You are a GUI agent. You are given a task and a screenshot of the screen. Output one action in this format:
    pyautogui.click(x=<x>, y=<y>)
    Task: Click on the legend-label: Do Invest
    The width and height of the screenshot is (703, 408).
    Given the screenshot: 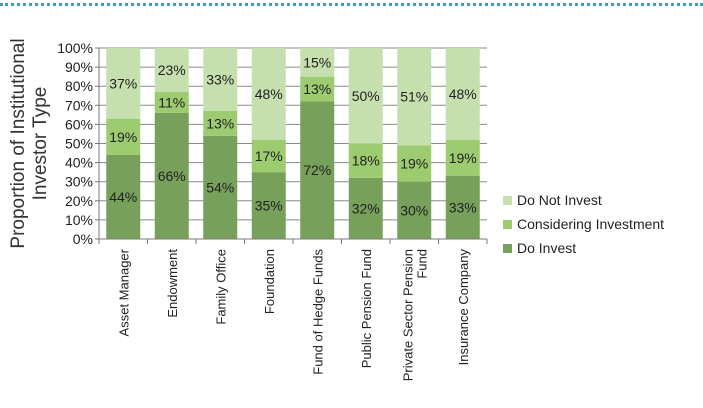 What is the action you would take?
    pyautogui.click(x=546, y=248)
    